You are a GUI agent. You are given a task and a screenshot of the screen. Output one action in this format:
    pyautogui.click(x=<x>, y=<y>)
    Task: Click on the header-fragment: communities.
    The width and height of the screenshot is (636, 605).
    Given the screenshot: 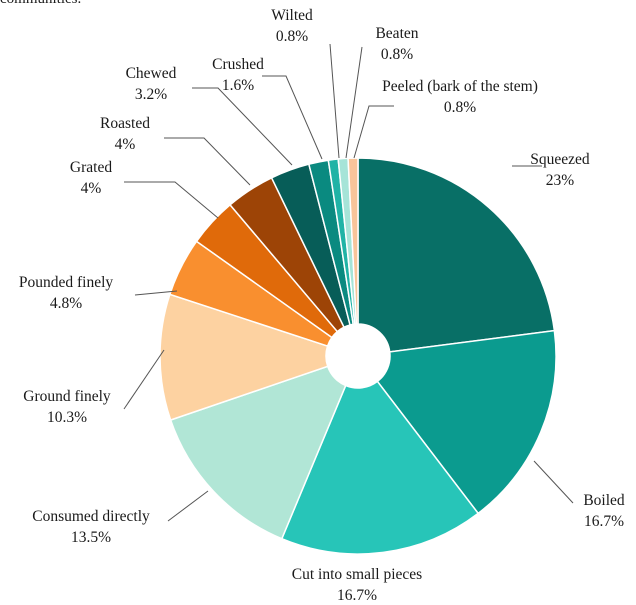 What is the action you would take?
    pyautogui.click(x=40, y=4)
    